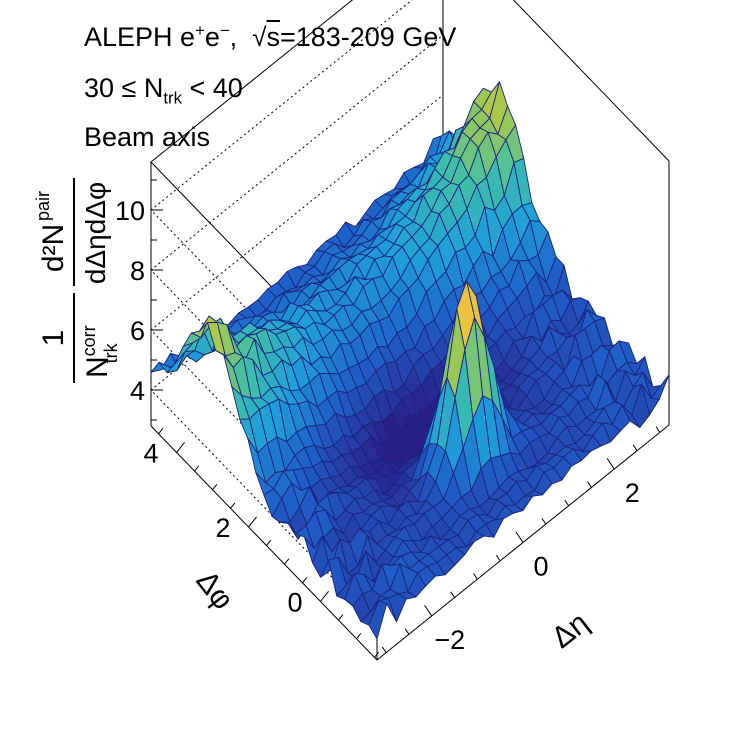 The image size is (747, 733). What do you see at coordinates (163, 90) in the screenshot?
I see `multiplicity-label: 30 ≤ Ntrk < 40` at bounding box center [163, 90].